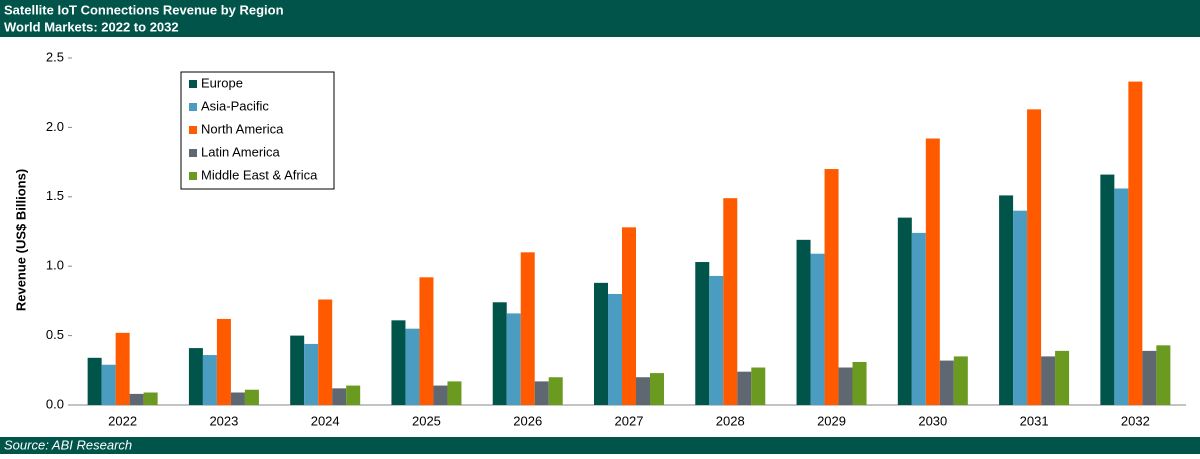  What do you see at coordinates (730, 420) in the screenshot?
I see `x-tick-label: 2028` at bounding box center [730, 420].